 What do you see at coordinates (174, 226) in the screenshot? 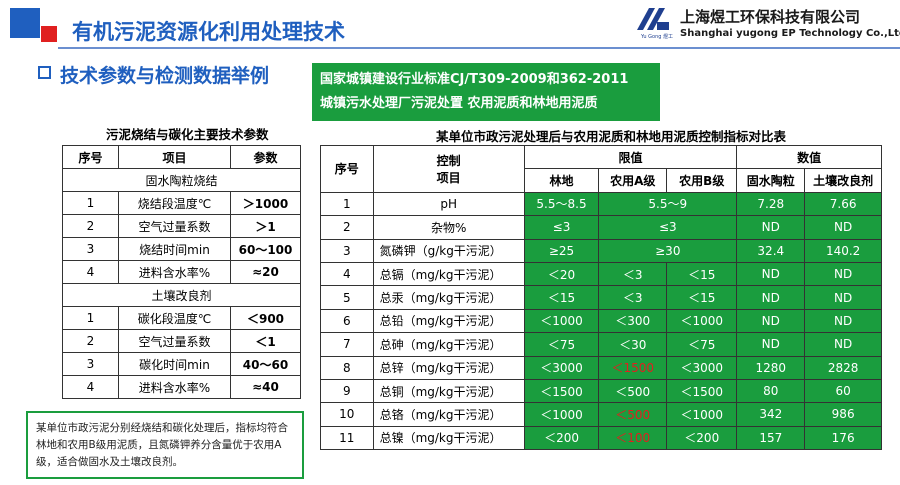
I see `cell-item: 空气过量系数` at bounding box center [174, 226].